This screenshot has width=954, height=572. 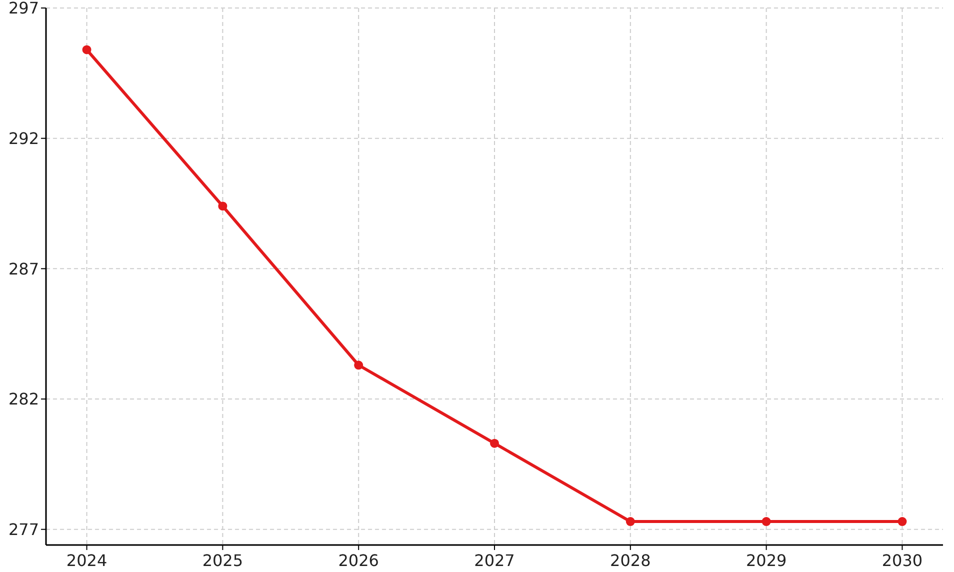 What do you see at coordinates (23, 268) in the screenshot?
I see `y-tick-label: 287` at bounding box center [23, 268].